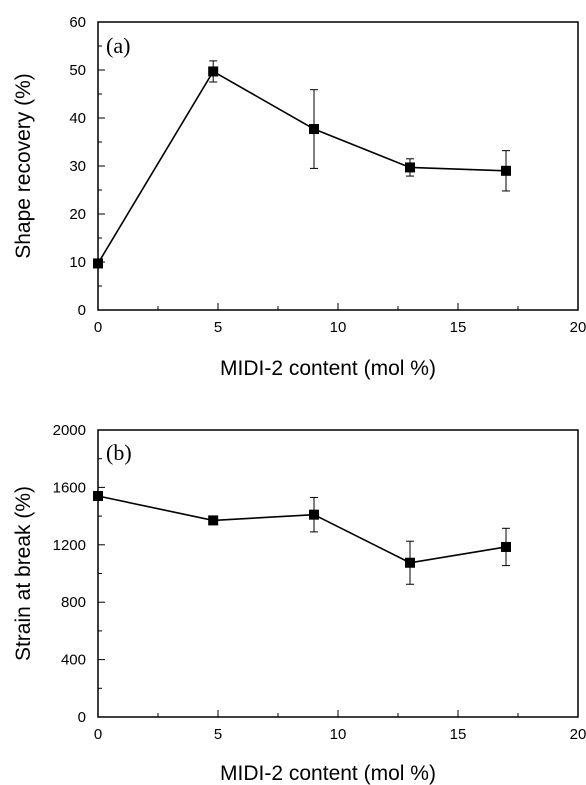  Describe the element at coordinates (69, 430) in the screenshot. I see `y-tick-label: 2000` at that location.